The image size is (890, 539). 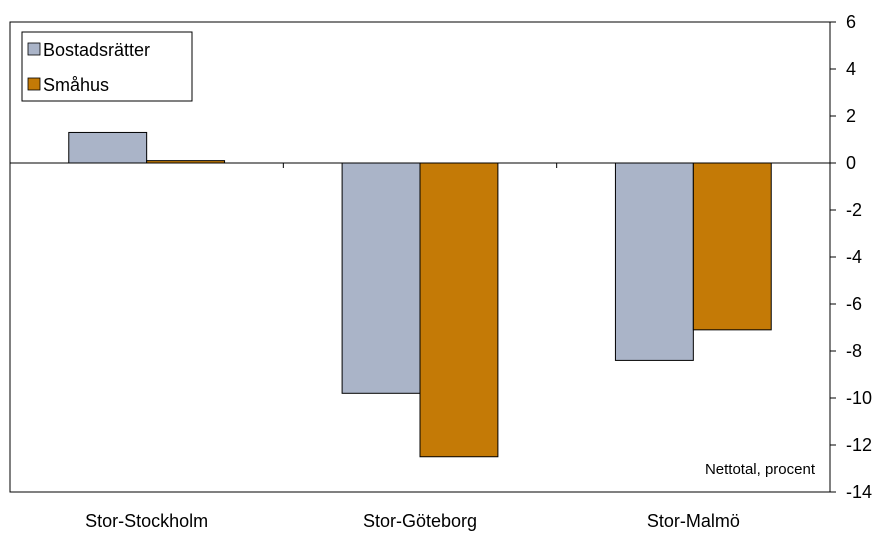 I want to click on legend-box, so click(x=107, y=66).